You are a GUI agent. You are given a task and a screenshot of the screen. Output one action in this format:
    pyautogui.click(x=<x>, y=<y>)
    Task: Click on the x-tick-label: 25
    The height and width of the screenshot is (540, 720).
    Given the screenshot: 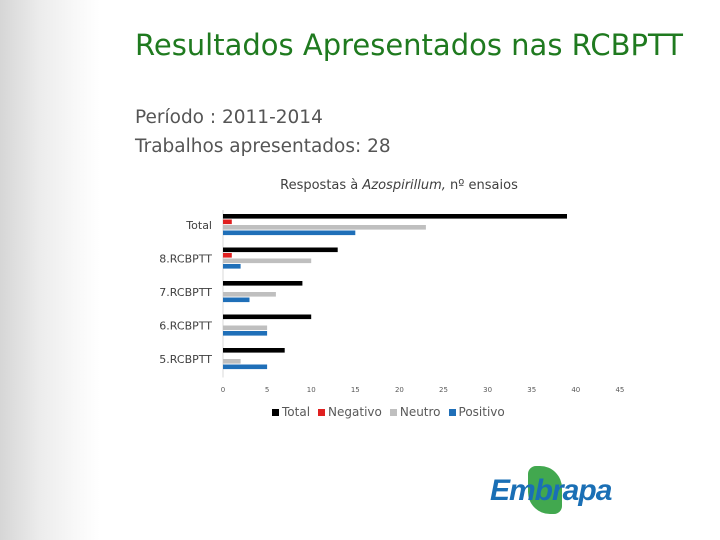 What is the action you would take?
    pyautogui.click(x=443, y=390)
    